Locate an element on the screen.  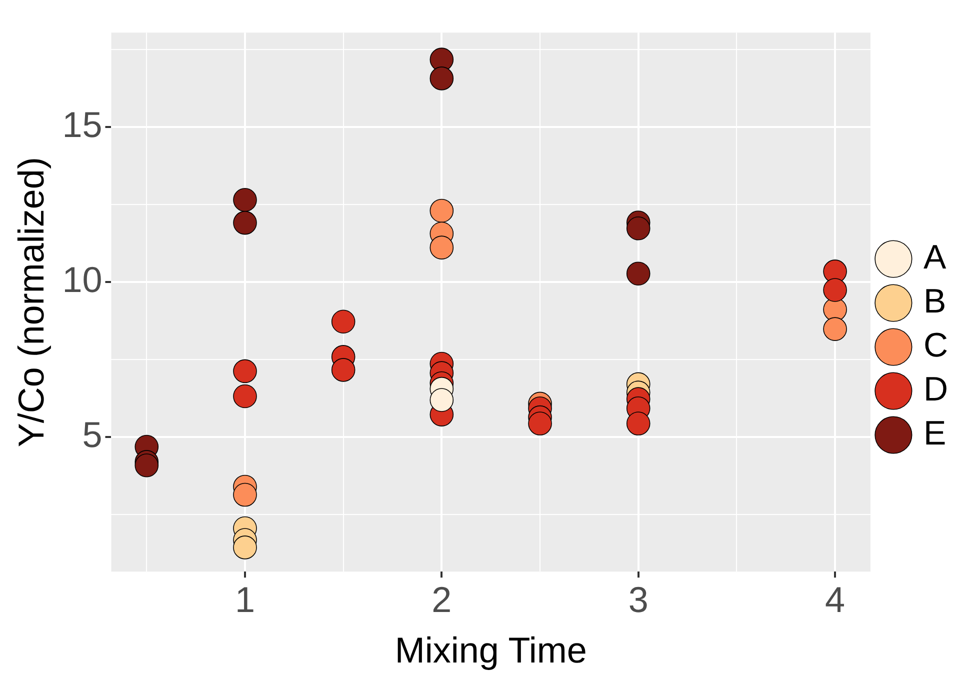
x-tick-label: 2 is located at coordinates (442, 599).